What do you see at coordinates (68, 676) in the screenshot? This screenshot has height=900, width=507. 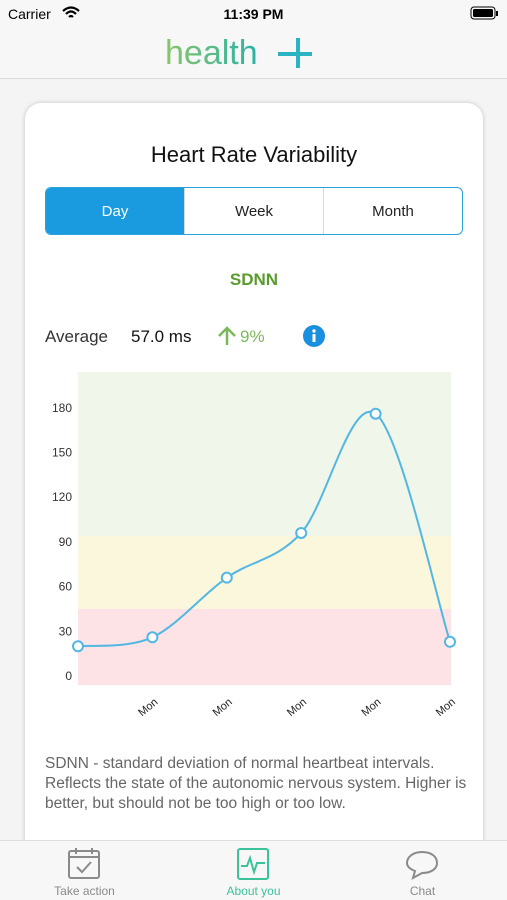 I see `y-tick-label: 0` at bounding box center [68, 676].